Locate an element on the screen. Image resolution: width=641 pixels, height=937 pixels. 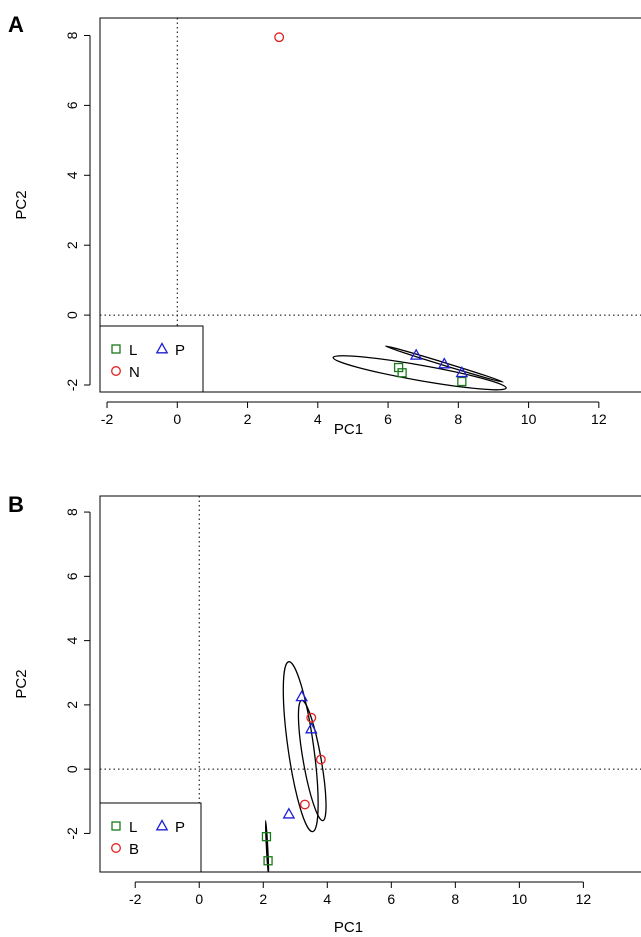
data-point-n-circle is located at coordinates (279, 37).